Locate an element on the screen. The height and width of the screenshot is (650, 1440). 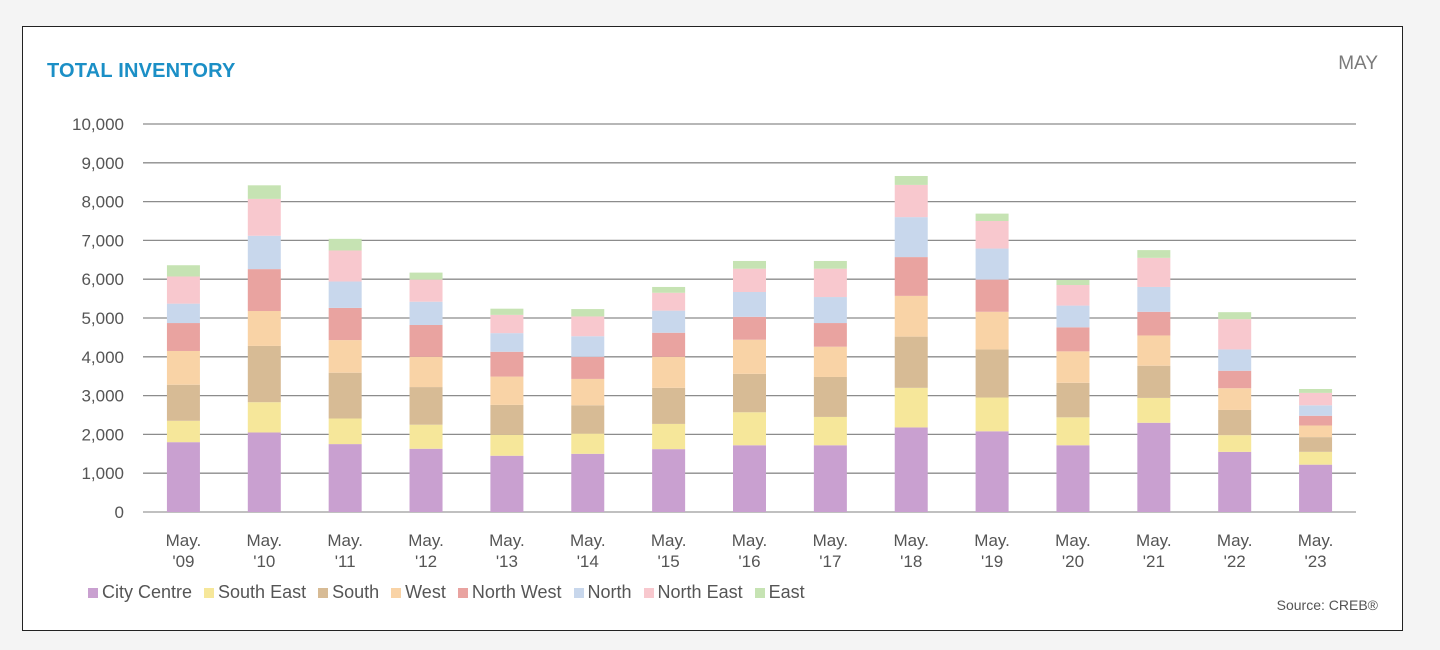
y-tick-label: 1,000 is located at coordinates (102, 473).